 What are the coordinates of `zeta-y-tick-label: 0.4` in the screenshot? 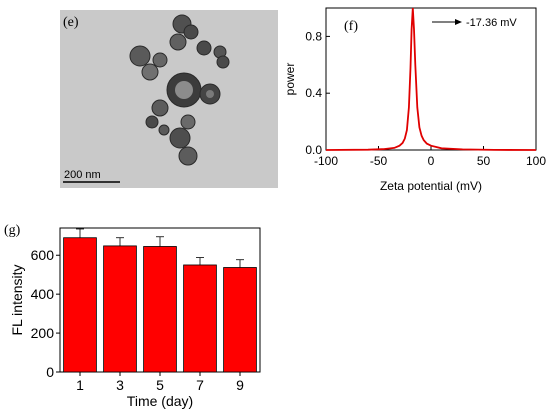 It's located at (313, 93).